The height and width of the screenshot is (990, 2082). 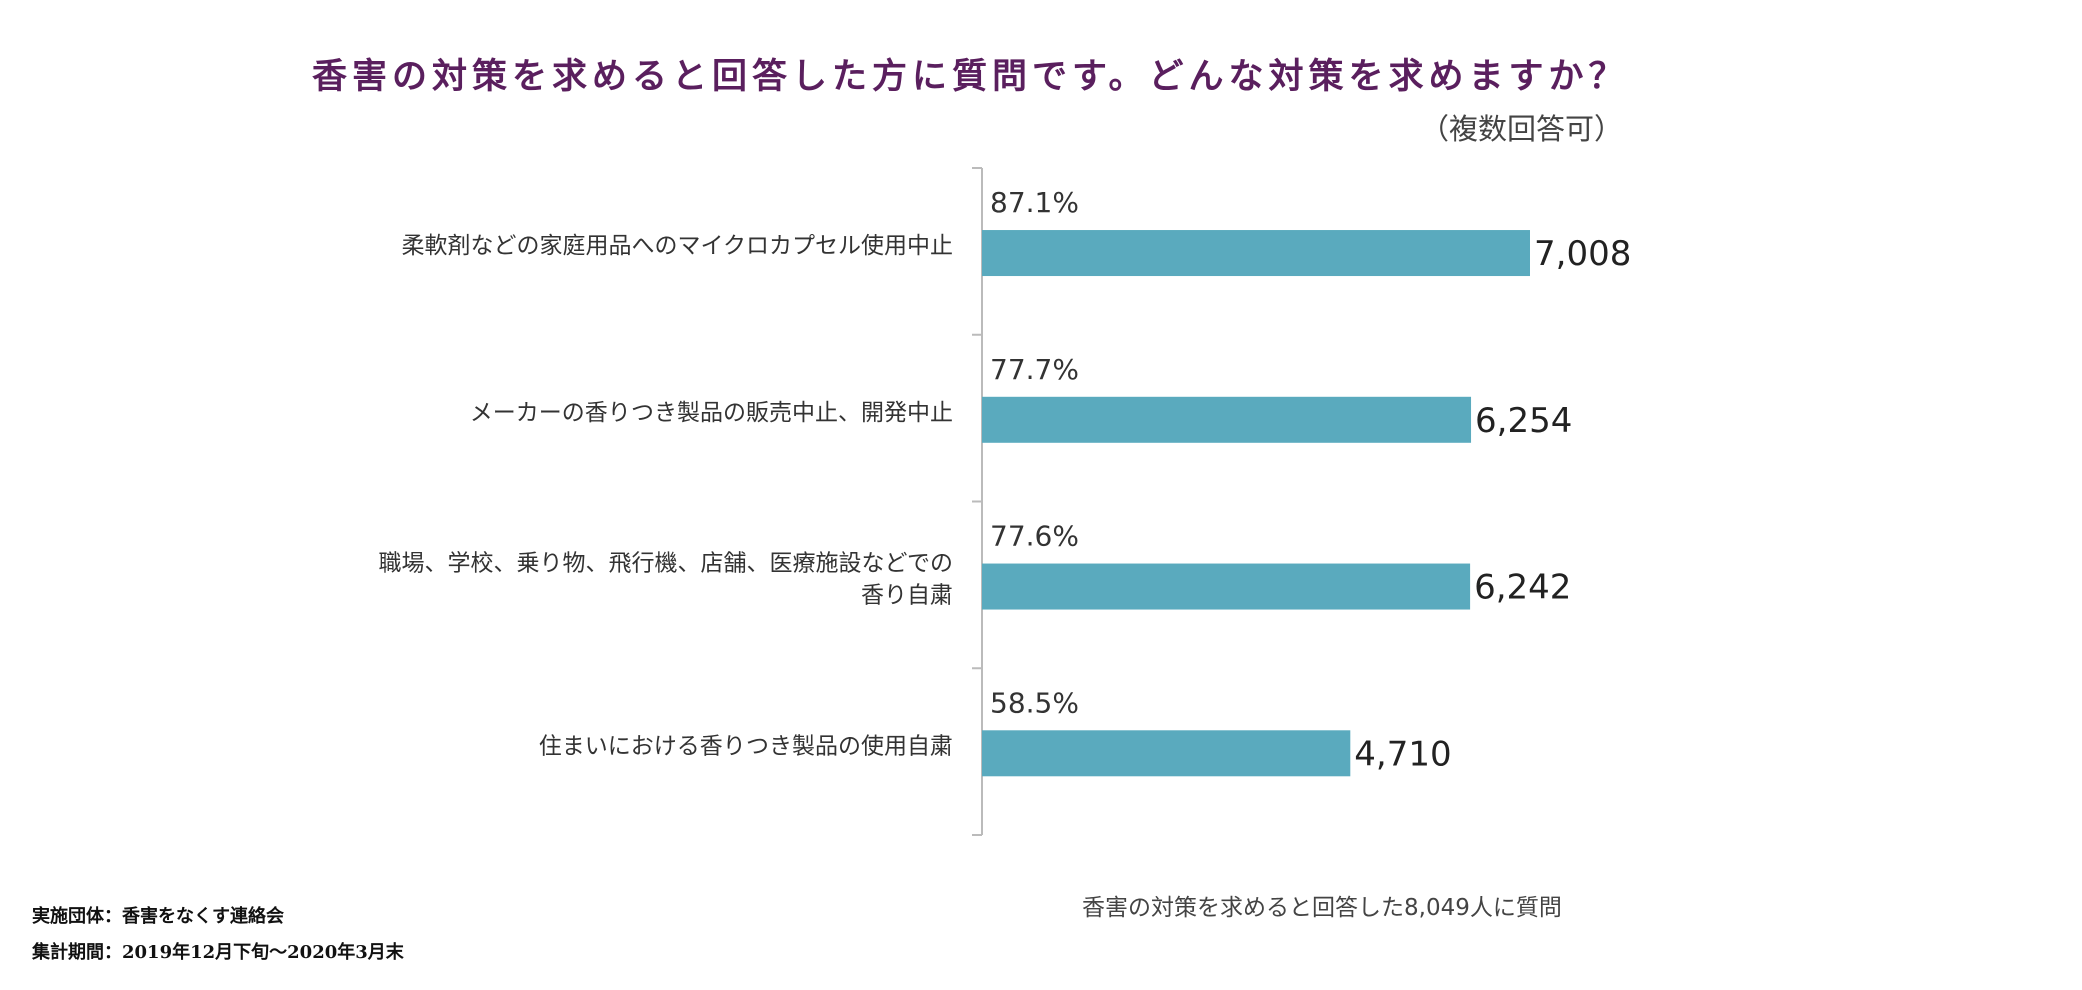 What do you see at coordinates (677, 246) in the screenshot?
I see `category-label-1: 柔軟剤などの家庭用品へのマイクロカプセル使用中止` at bounding box center [677, 246].